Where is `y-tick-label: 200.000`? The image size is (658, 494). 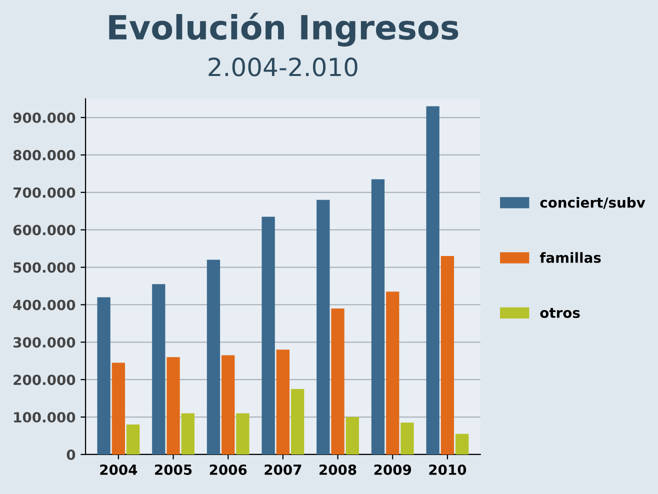
y-tick-label: 200.000 is located at coordinates (45, 380).